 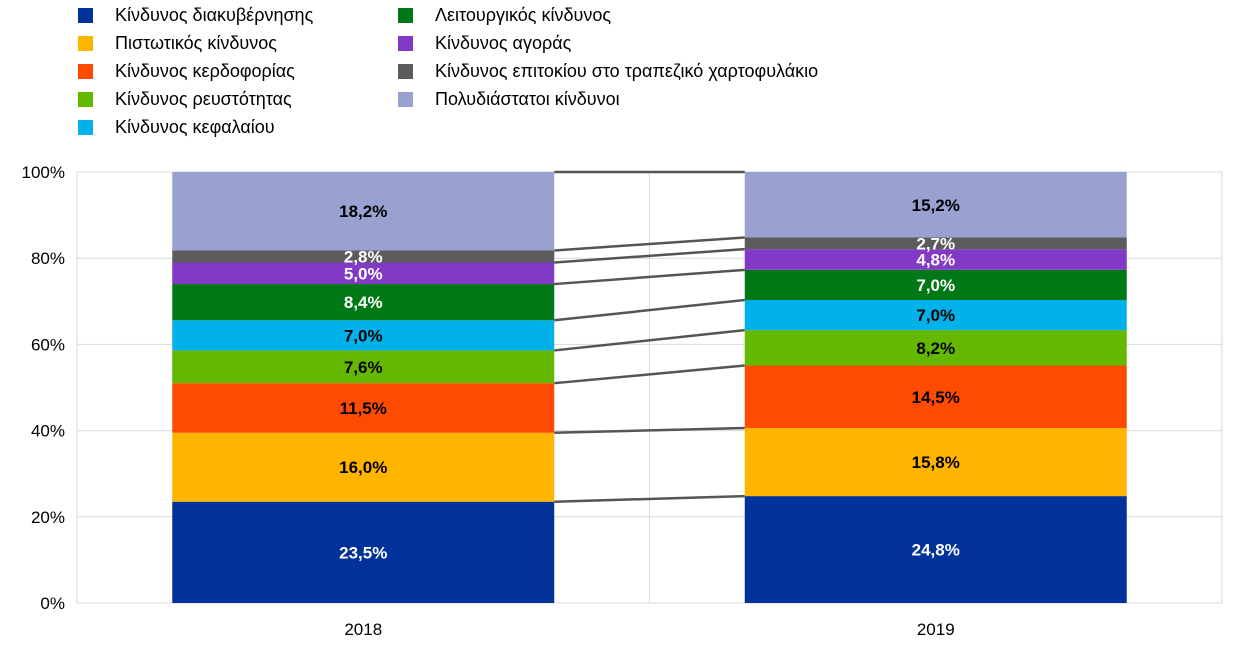 I want to click on legend-item: Κίνδυνος κεφαλαίου, so click(x=176, y=127).